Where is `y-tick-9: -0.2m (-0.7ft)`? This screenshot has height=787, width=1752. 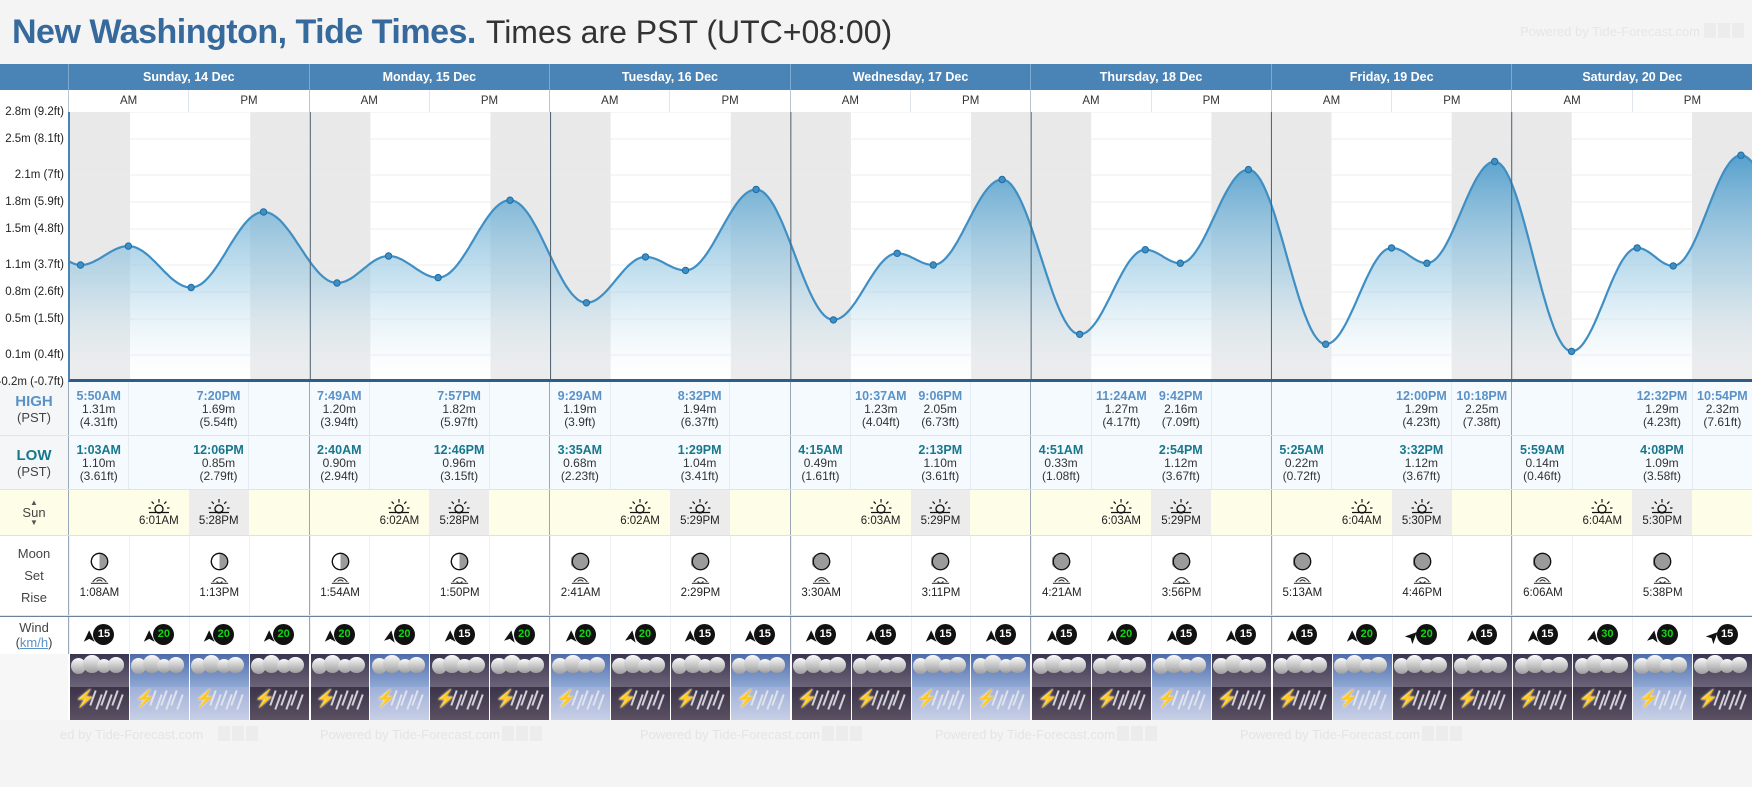
y-tick-9: -0.2m (-0.7ft) is located at coordinates (32, 382).